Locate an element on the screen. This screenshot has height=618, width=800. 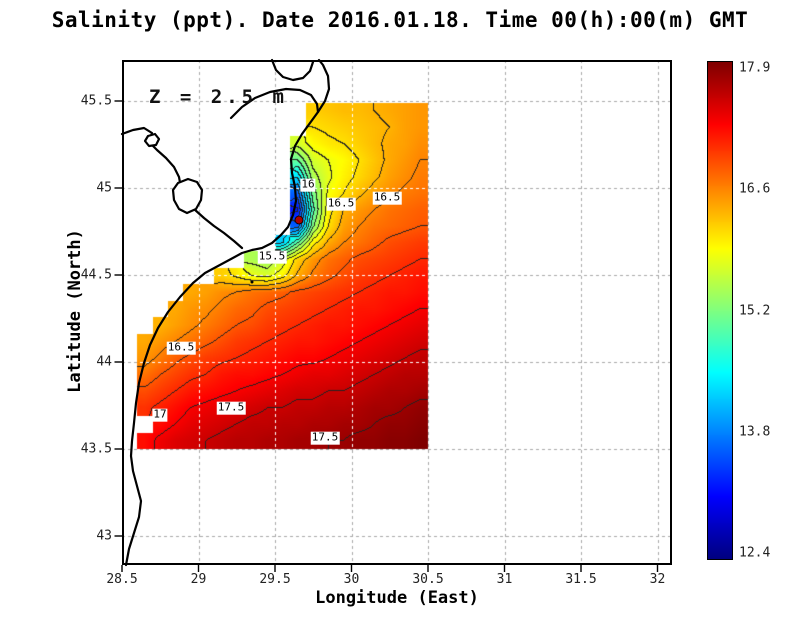
x-tick-label: 29.5 is located at coordinates (275, 579).